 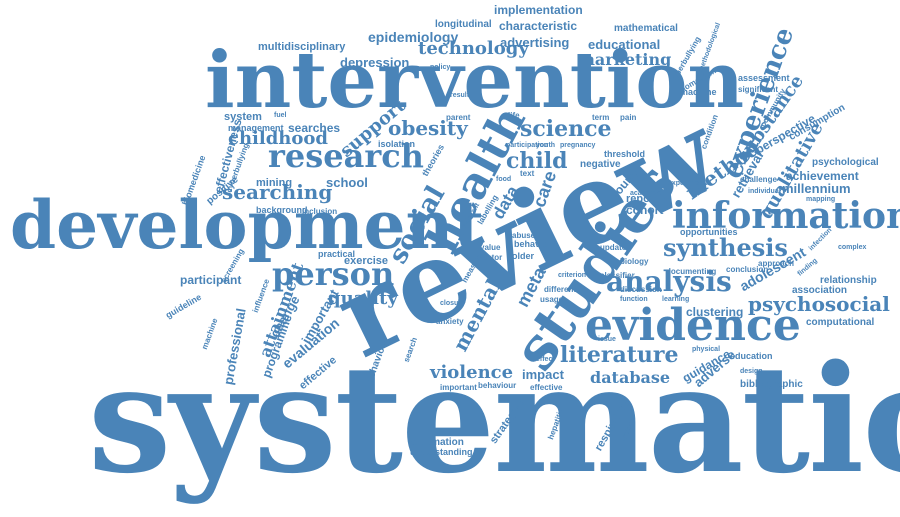 I want to click on word-adolescence: policy, so click(x=440, y=67).